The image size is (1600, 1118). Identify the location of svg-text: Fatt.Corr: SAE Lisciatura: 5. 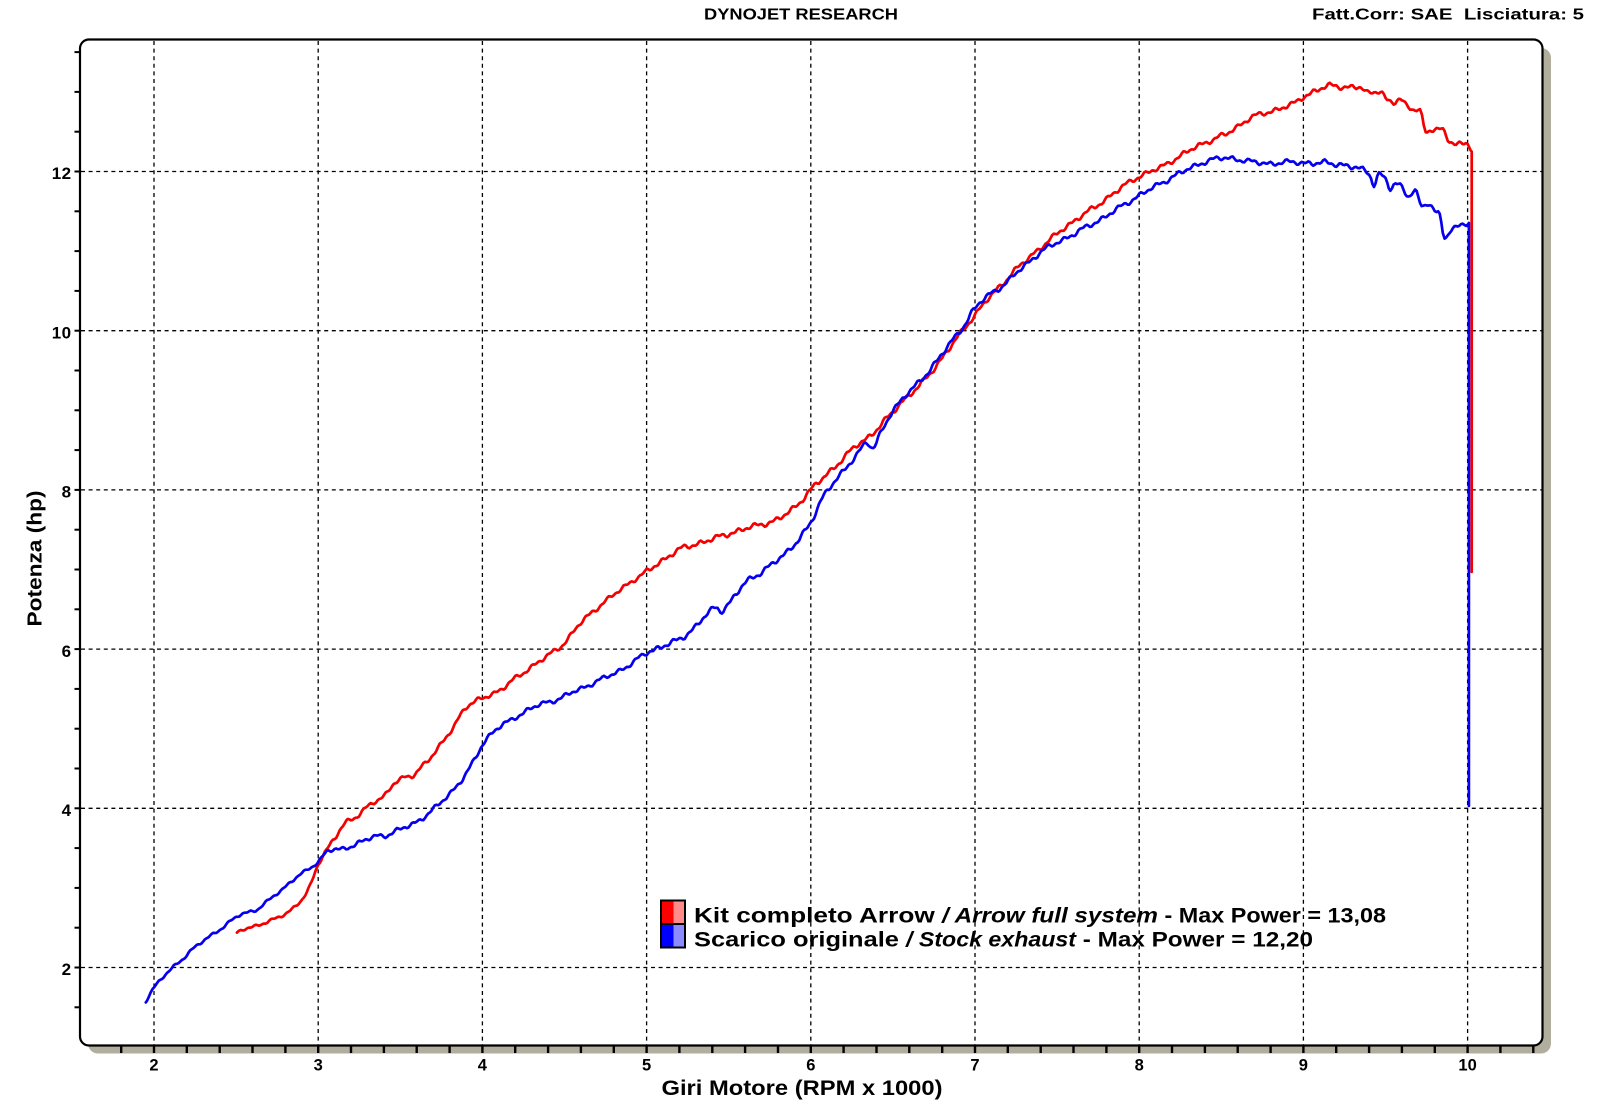
(1448, 15).